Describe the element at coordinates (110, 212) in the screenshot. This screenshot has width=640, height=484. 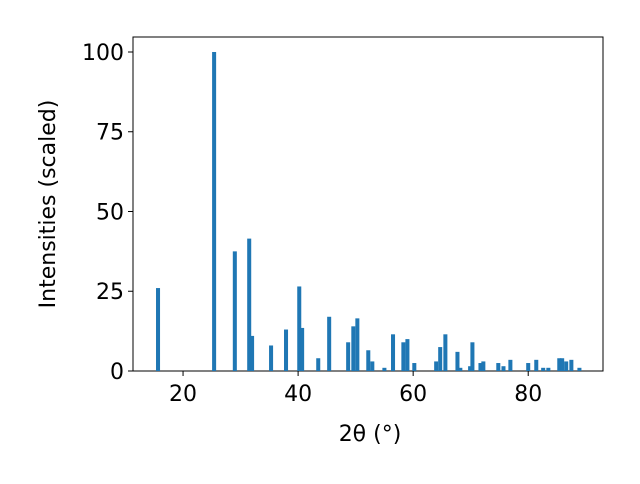
I see `y-tick-label: 50` at that location.